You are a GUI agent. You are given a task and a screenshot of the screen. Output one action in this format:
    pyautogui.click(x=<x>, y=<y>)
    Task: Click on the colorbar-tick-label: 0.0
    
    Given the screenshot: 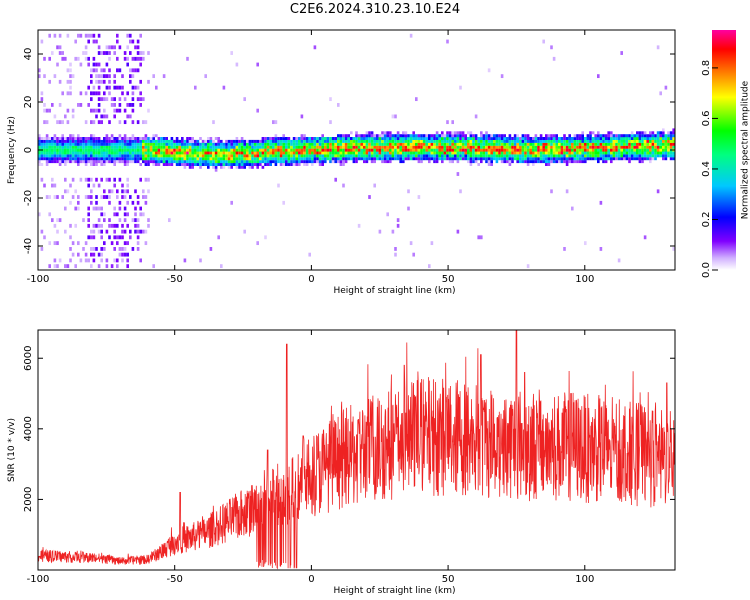 What is the action you would take?
    pyautogui.click(x=706, y=270)
    